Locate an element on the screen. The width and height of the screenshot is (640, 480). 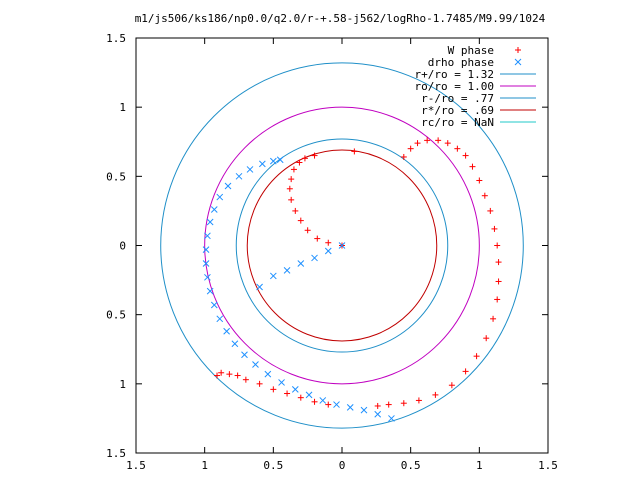
legend-entry-ro-ro-1-00: ro/ro = 1.00 is located at coordinates (475, 86).